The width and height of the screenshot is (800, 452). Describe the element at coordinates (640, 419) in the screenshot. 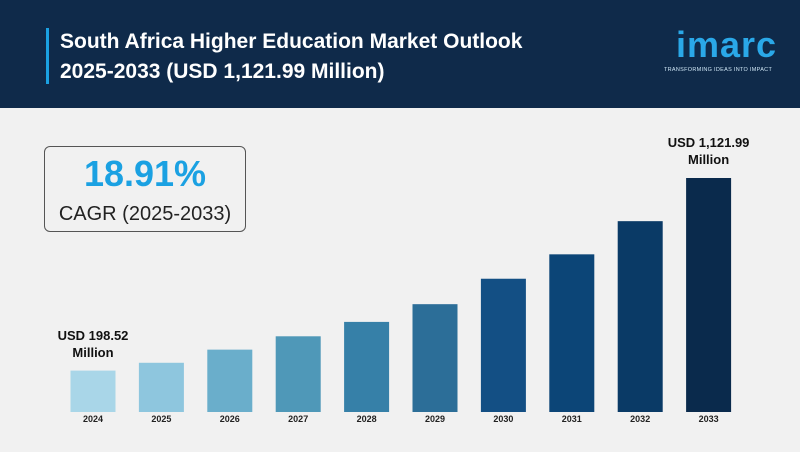

I see `x-tick-label: 2032` at that location.